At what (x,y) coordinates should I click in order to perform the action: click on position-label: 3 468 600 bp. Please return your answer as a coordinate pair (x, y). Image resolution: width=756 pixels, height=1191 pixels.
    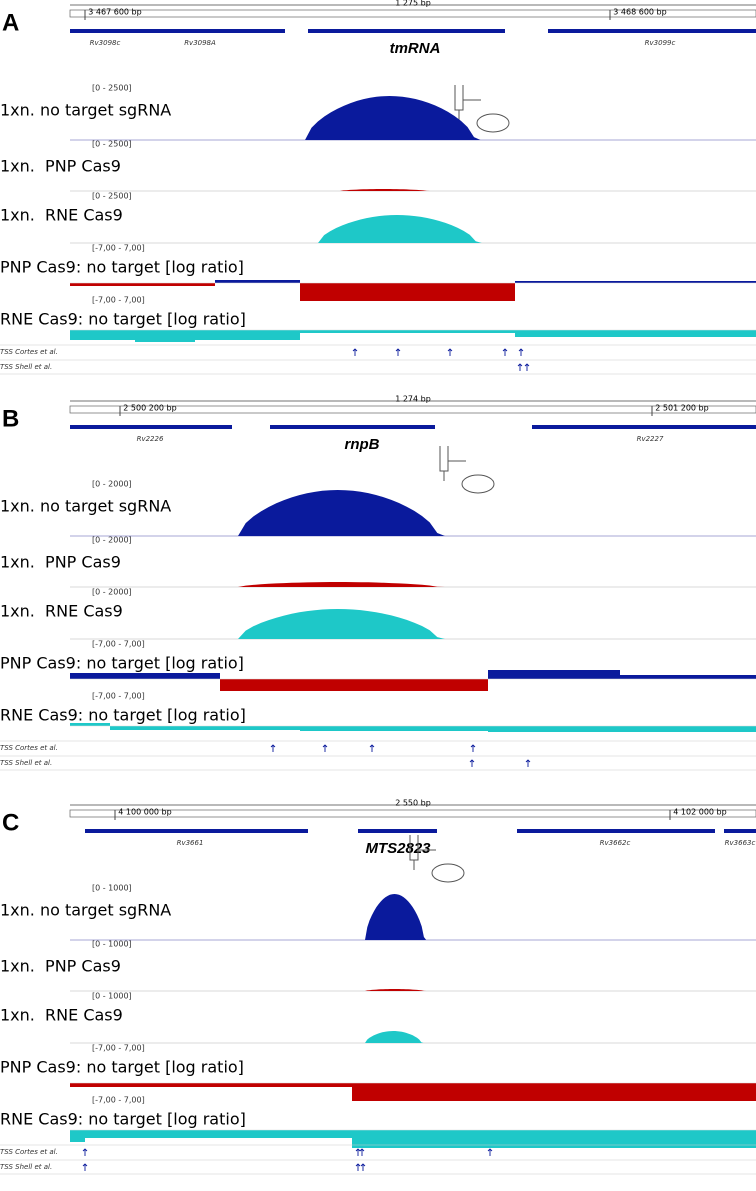
    Looking at the image, I should click on (639, 12).